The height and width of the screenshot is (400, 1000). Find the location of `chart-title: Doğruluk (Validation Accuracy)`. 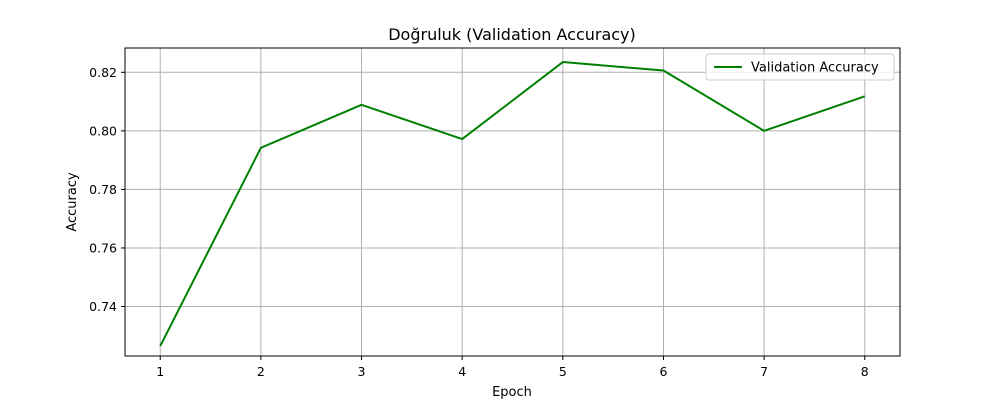

chart-title: Doğruluk (Validation Accuracy) is located at coordinates (512, 34).